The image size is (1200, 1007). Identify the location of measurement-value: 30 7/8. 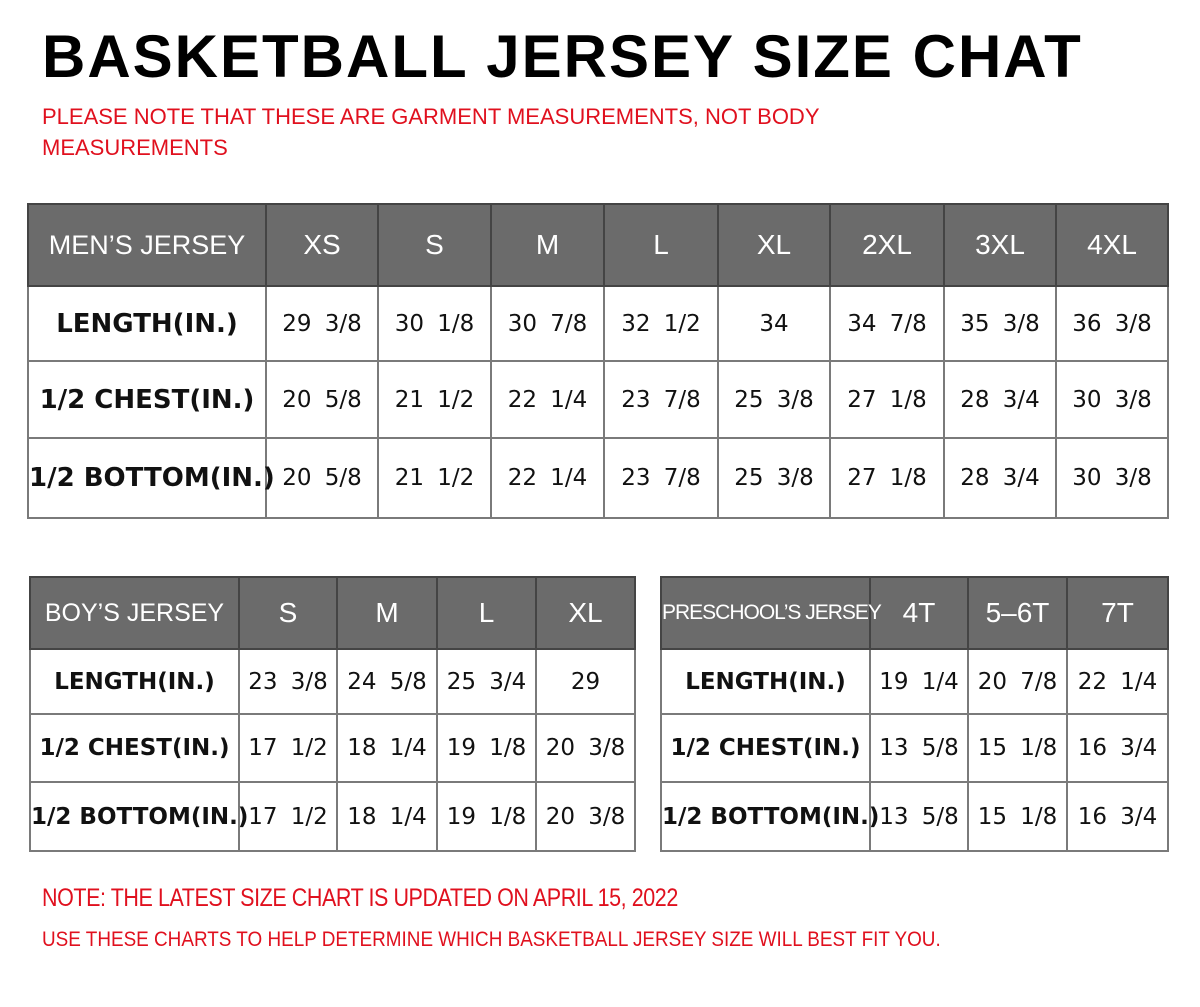
(547, 323).